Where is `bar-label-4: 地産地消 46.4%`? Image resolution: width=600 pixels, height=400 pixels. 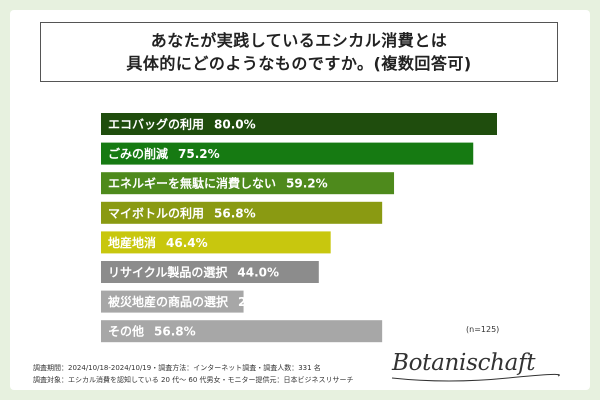 bar-label-4: 地産地消 46.4% is located at coordinates (158, 242).